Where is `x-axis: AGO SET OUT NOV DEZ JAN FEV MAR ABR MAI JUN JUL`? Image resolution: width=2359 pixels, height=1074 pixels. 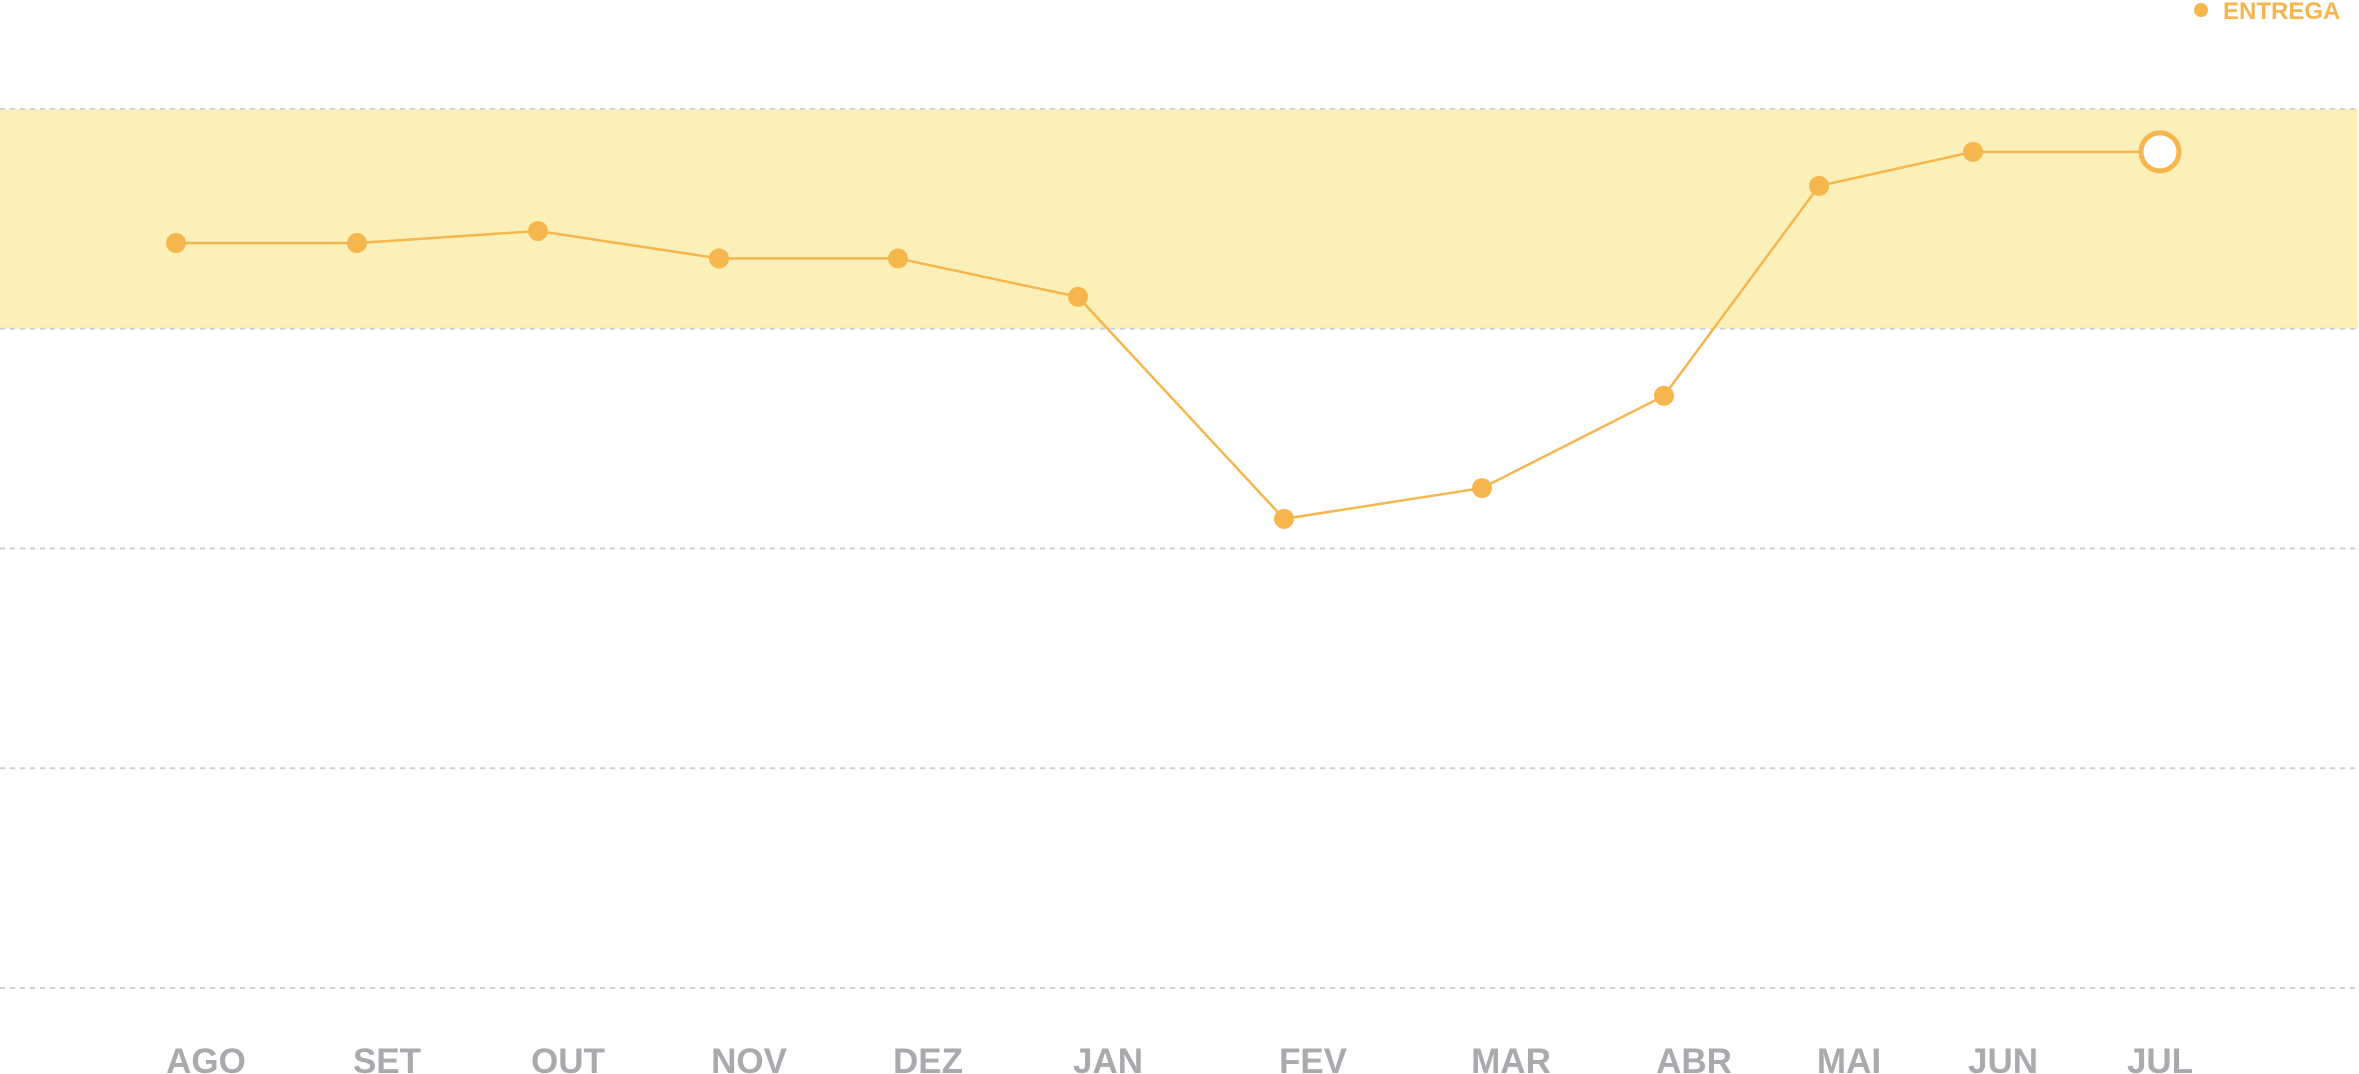
x-axis: AGO SET OUT NOV DEZ JAN FEV MAR ABR MAI JUN JUL is located at coordinates (1179, 1058).